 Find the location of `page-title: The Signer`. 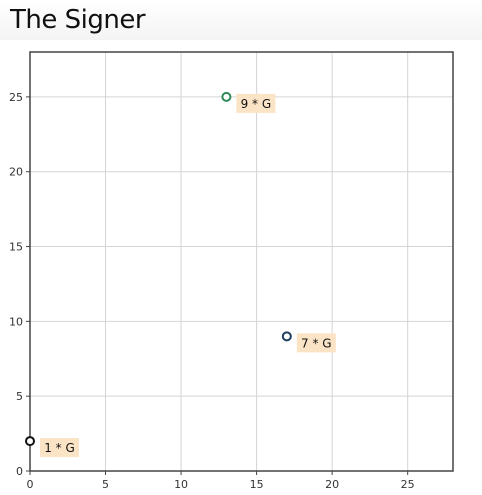

page-title: The Signer is located at coordinates (78, 20).